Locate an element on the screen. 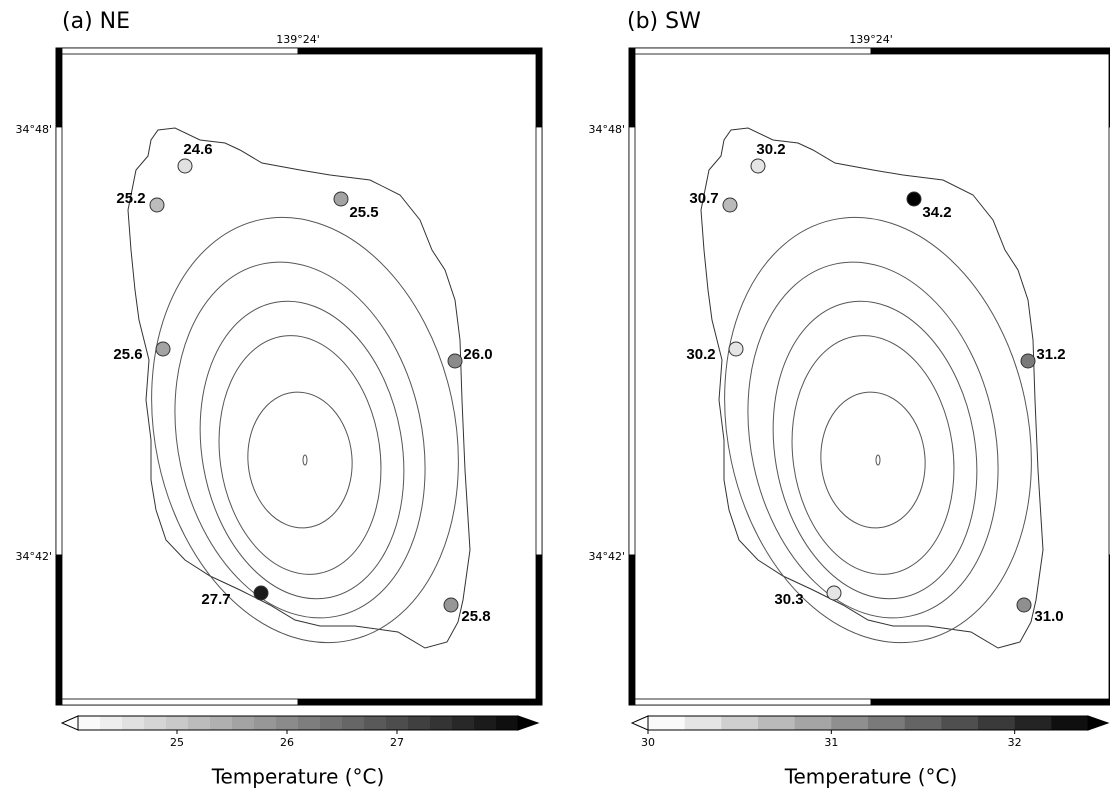  station-value-label: 25.2 is located at coordinates (130, 198).